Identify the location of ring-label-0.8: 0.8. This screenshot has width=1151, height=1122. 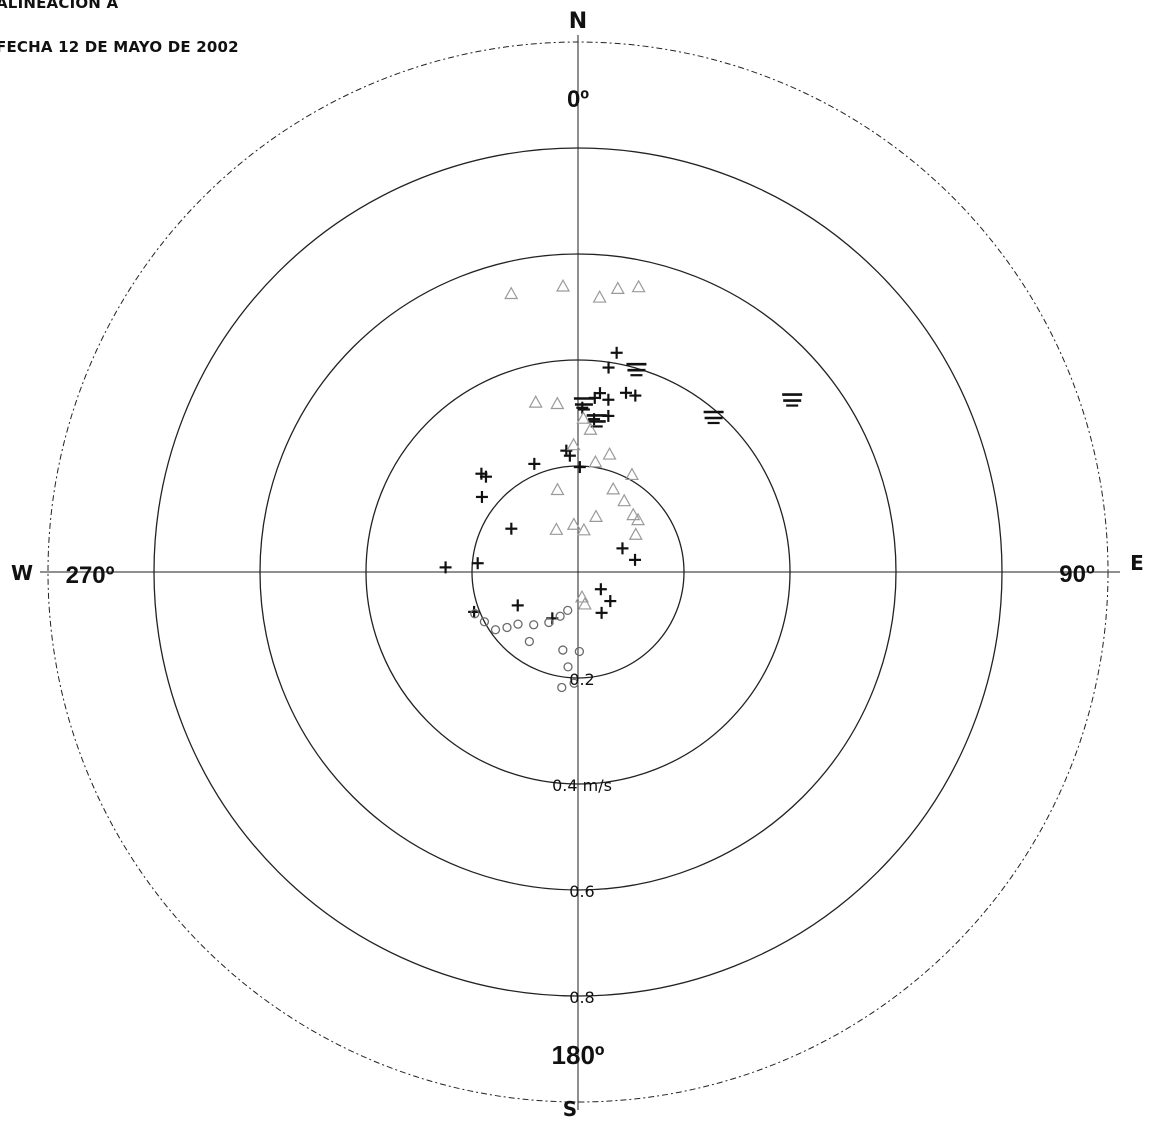
(581, 997).